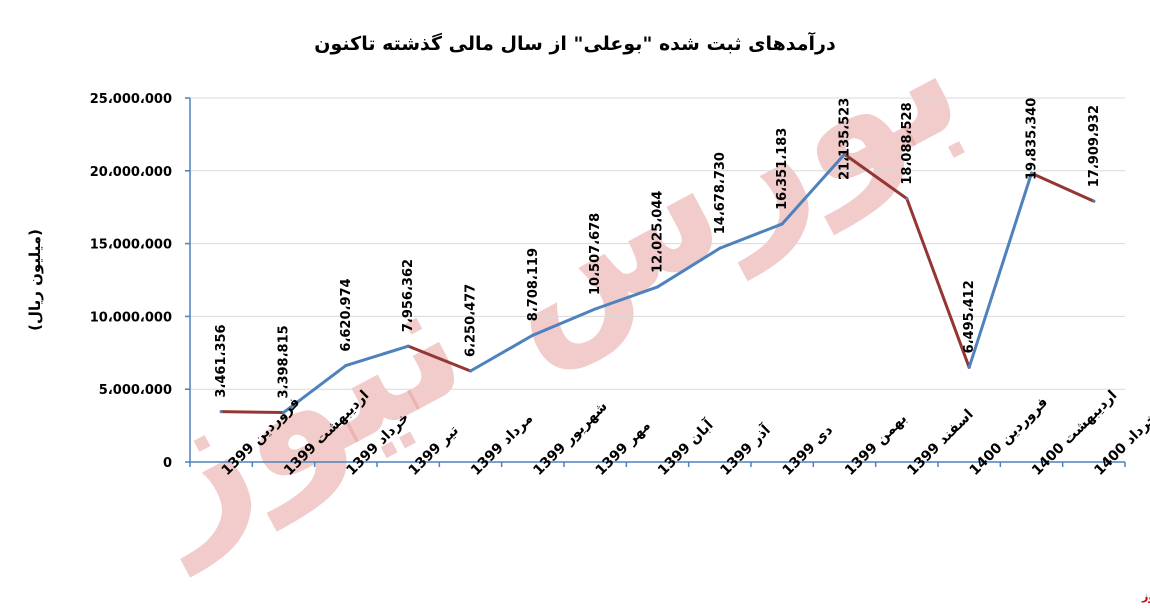 The width and height of the screenshot is (1150, 609). I want to click on data-label: 21،135،523, so click(845, 139).